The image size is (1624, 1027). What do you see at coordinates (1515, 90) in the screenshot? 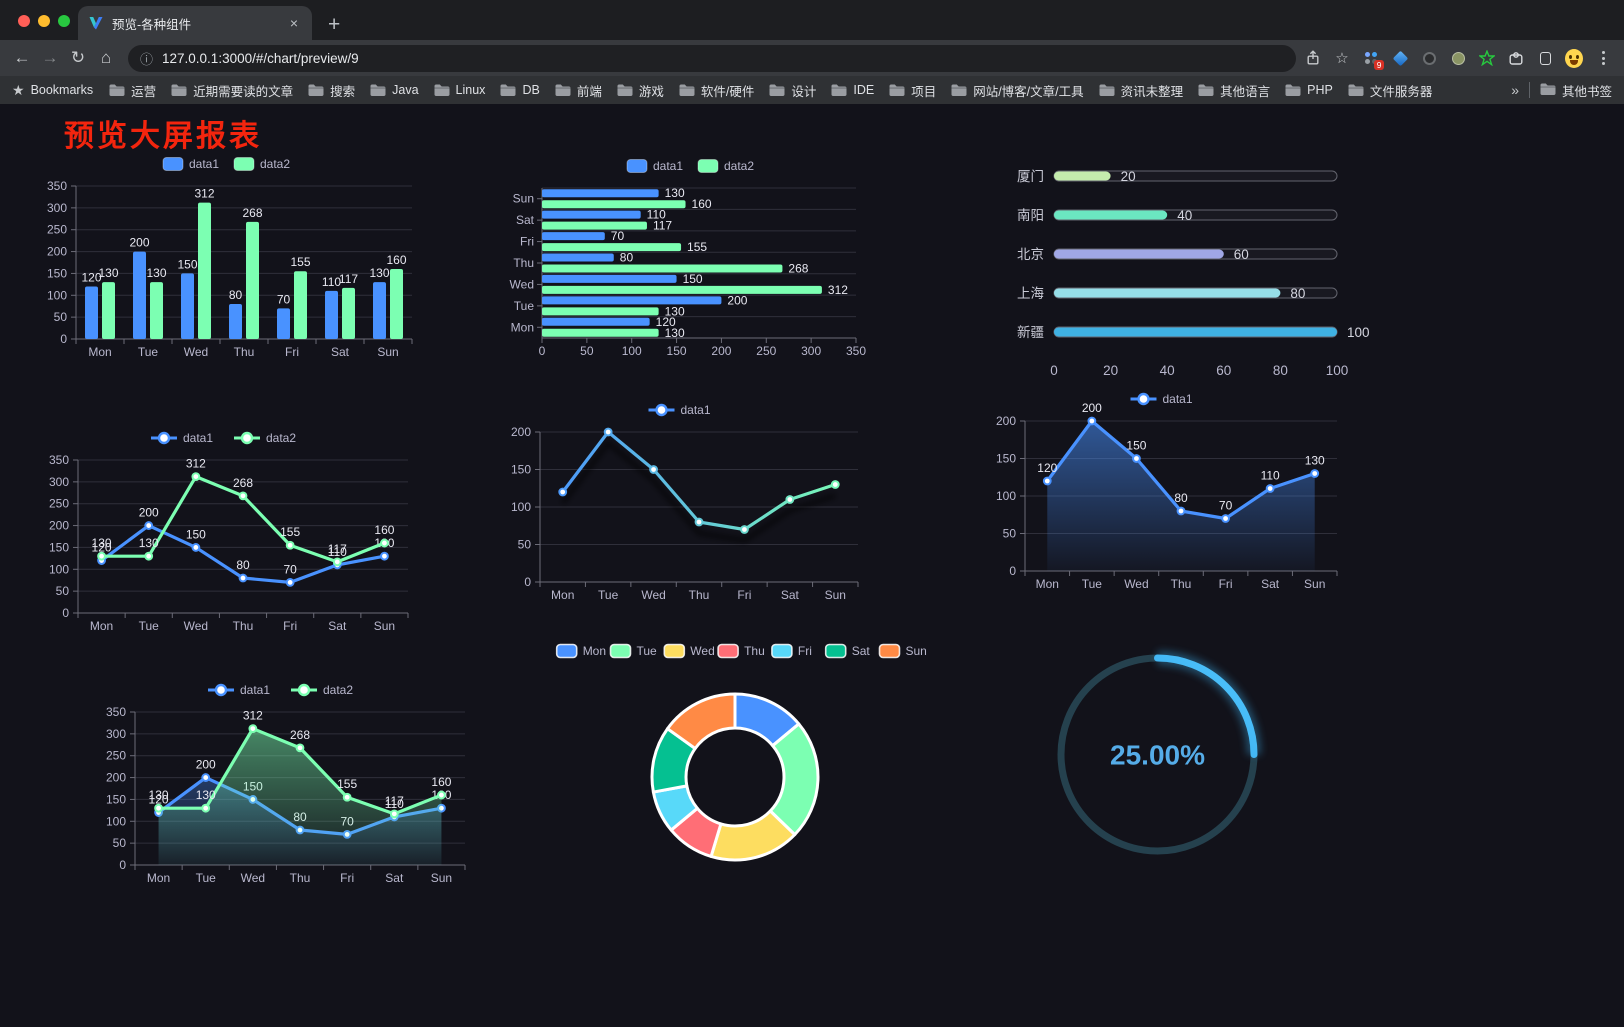
I see `bookmarks-overflow-chevron: »` at bounding box center [1515, 90].